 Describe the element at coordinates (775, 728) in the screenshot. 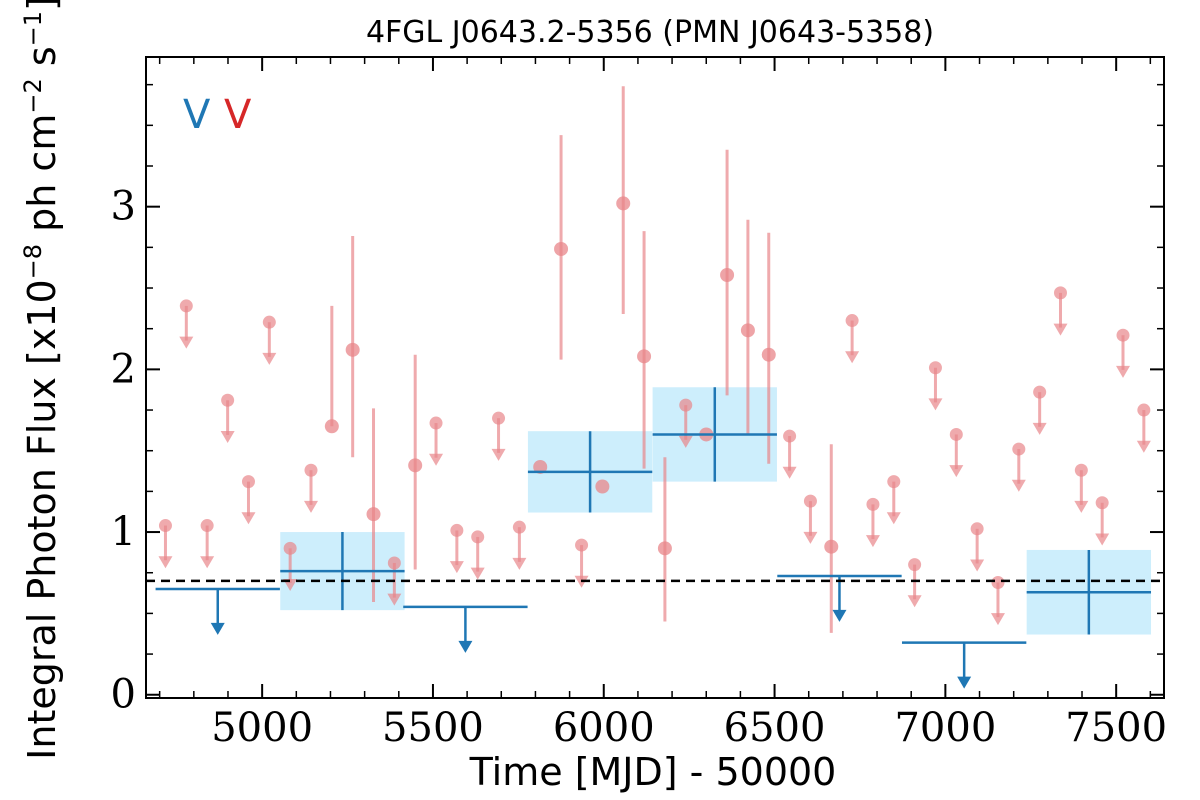

I see `x-tick-label: 6500` at that location.